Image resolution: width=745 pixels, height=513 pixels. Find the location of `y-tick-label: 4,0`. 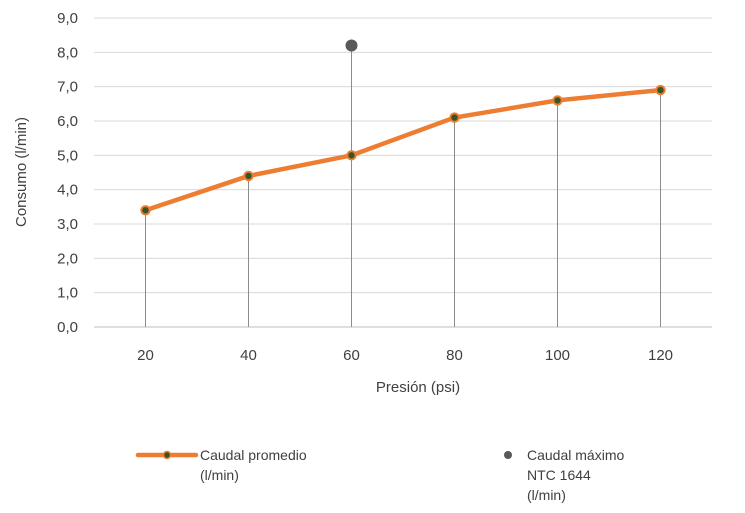

y-tick-label: 4,0 is located at coordinates (67, 190).